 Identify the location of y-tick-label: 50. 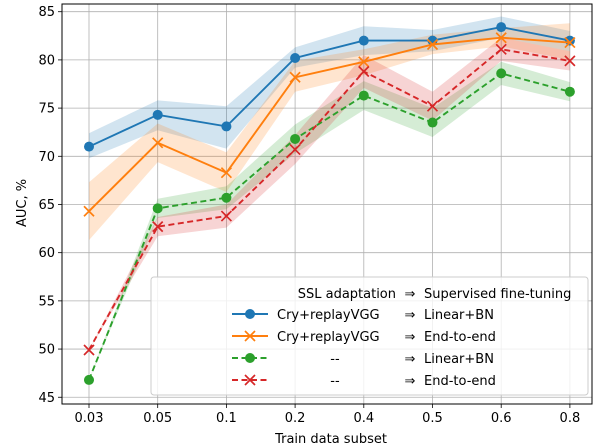
(46, 350).